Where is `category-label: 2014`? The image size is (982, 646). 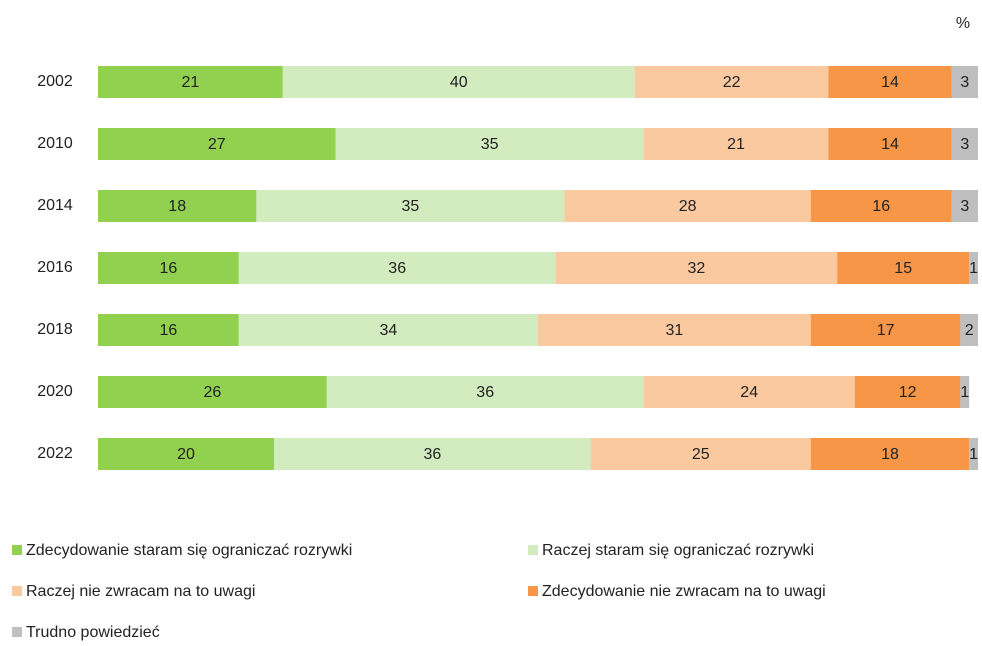 category-label: 2014 is located at coordinates (55, 205).